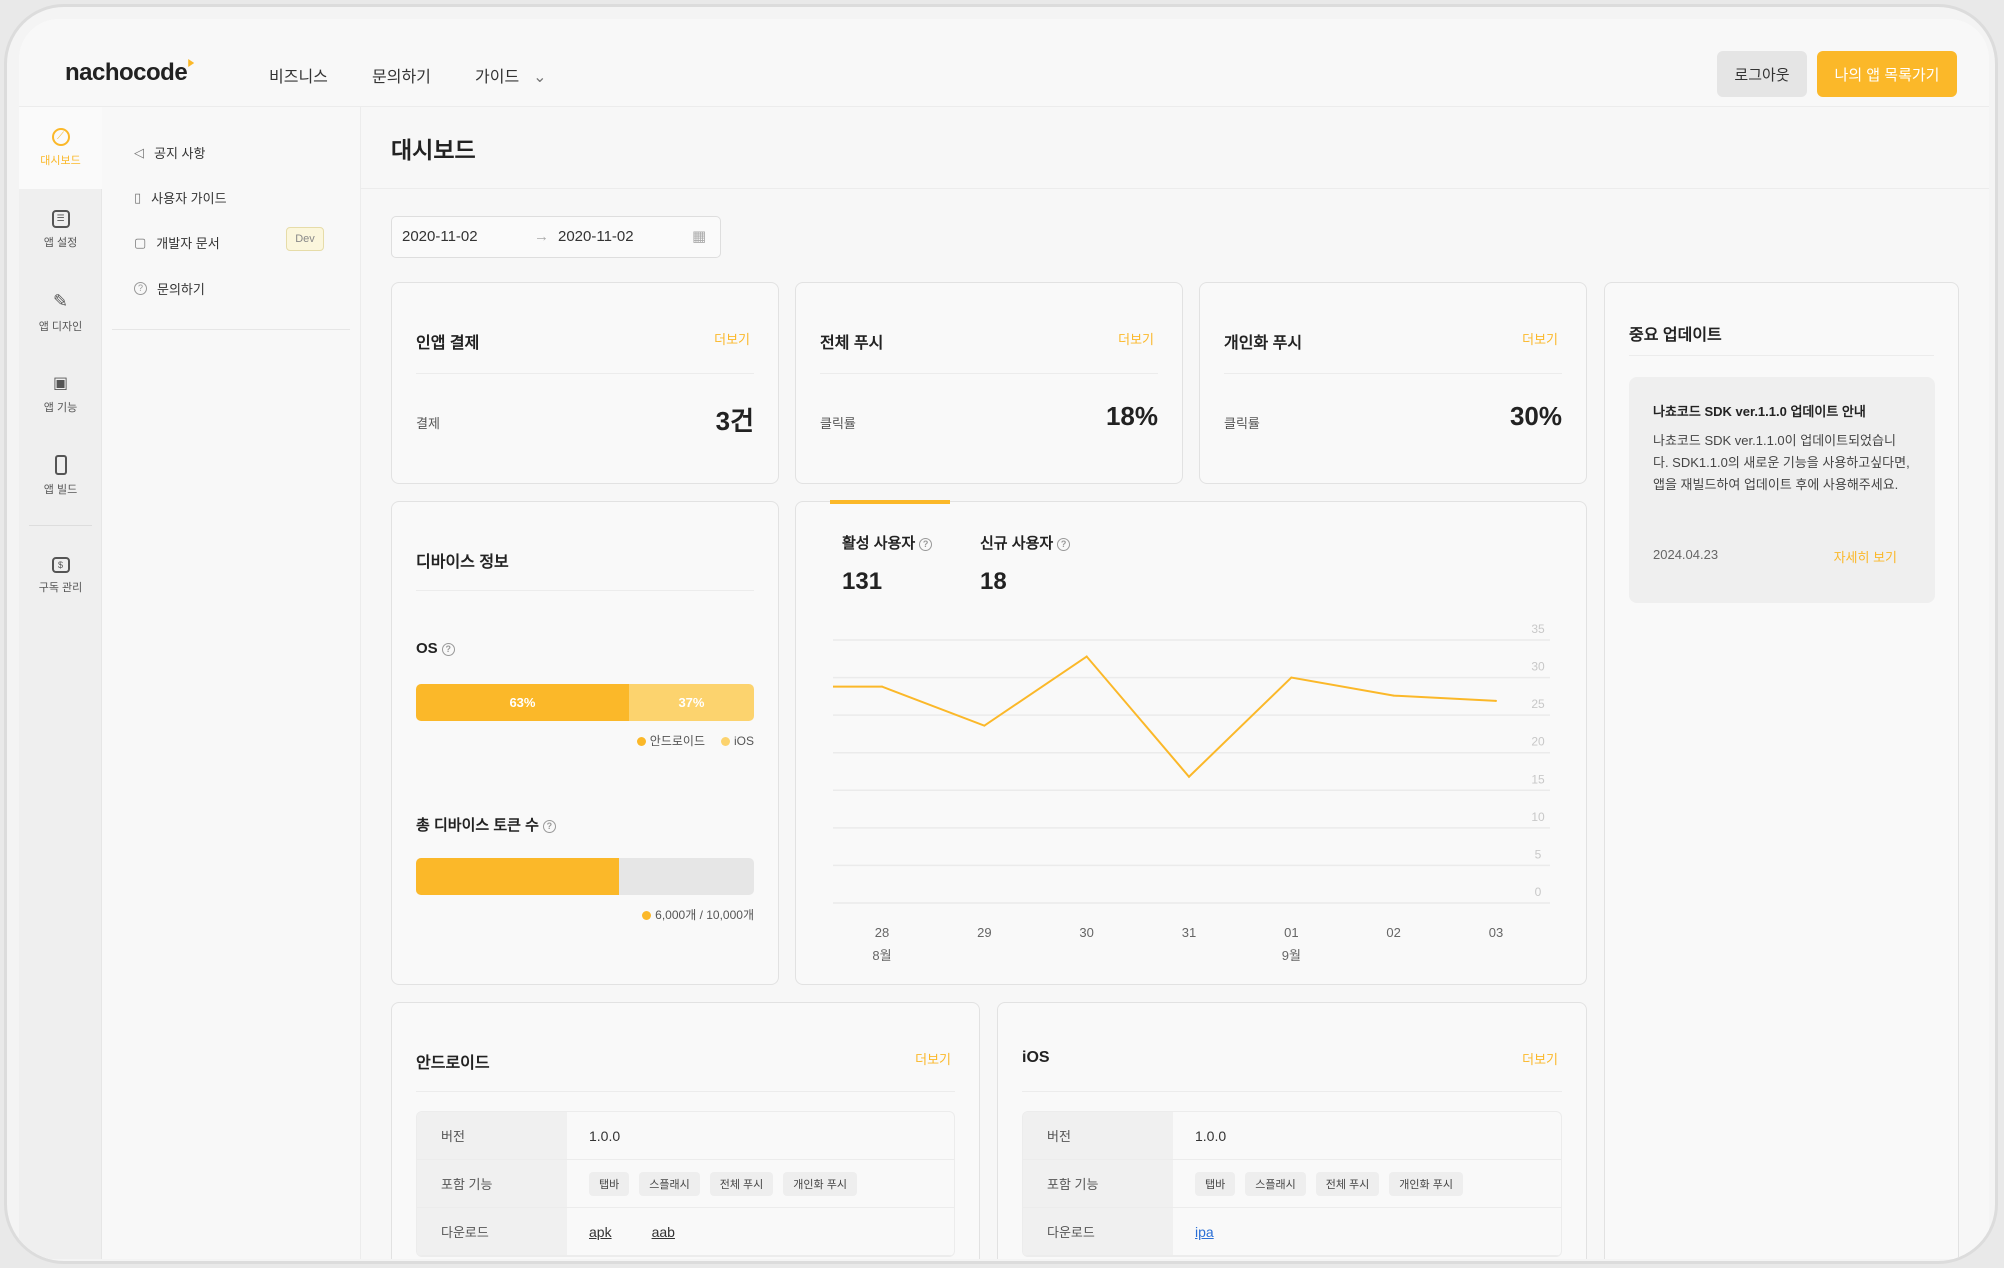 This screenshot has width=2004, height=1268. Describe the element at coordinates (1098, 1135) in the screenshot. I see `row-label: 버전` at that location.